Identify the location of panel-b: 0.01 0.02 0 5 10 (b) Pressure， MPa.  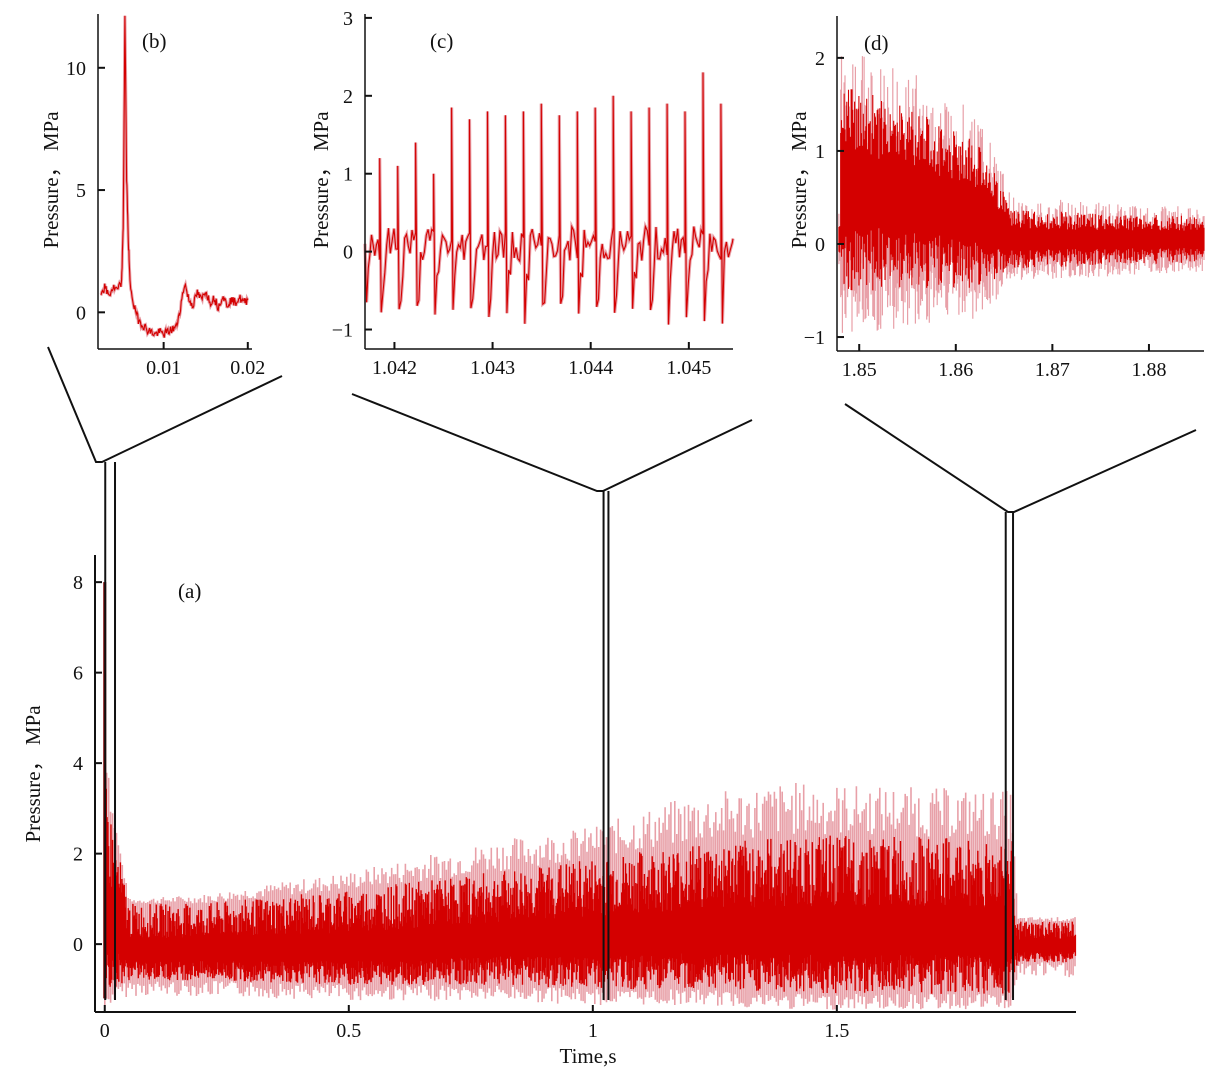
(152, 196).